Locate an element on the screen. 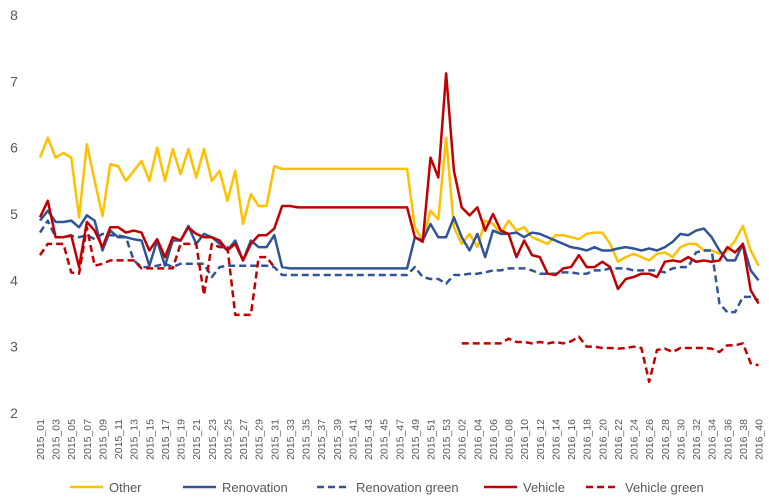 Image resolution: width=769 pixels, height=499 pixels. x-tick-label: 2015_13 is located at coordinates (135, 439).